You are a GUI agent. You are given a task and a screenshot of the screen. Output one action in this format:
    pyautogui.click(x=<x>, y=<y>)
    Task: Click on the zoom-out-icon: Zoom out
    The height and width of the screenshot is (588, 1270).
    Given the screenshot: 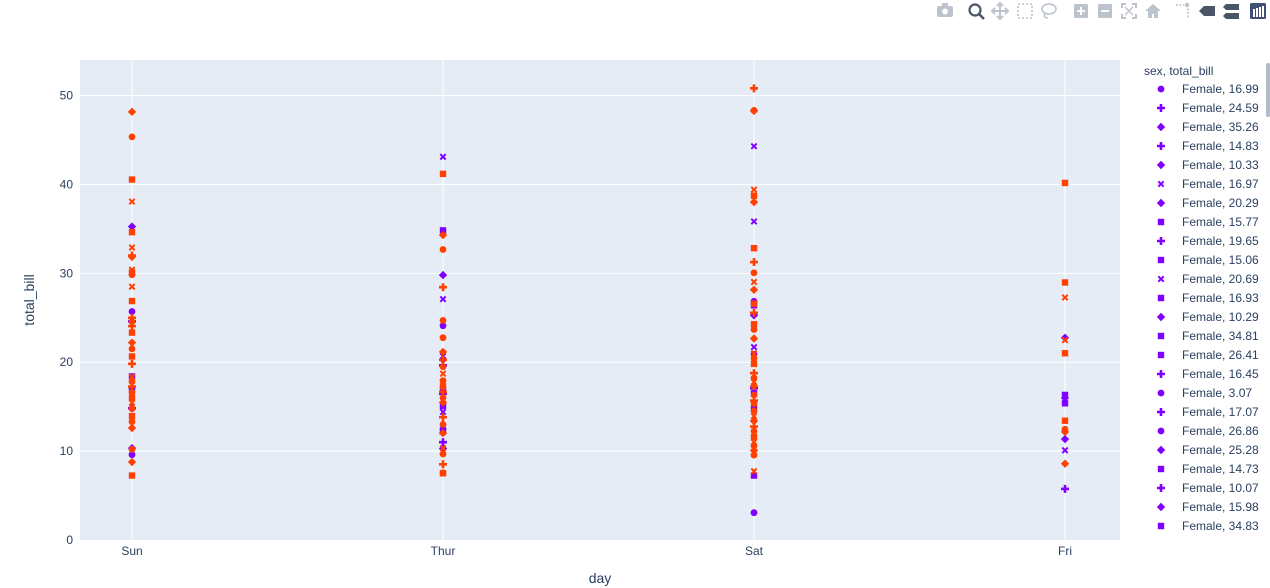 What is the action you would take?
    pyautogui.click(x=1105, y=11)
    